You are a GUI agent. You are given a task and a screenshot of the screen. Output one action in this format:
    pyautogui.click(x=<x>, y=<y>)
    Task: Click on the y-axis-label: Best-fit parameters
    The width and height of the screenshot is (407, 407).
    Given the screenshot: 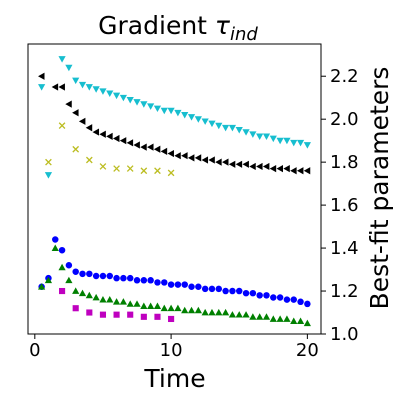 What is the action you would take?
    pyautogui.click(x=379, y=188)
    